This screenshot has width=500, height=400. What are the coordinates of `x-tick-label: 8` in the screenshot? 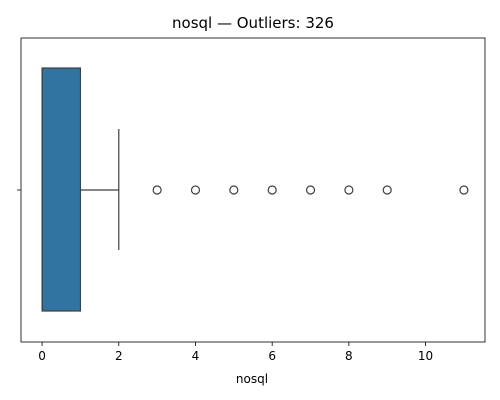 It's located at (349, 356).